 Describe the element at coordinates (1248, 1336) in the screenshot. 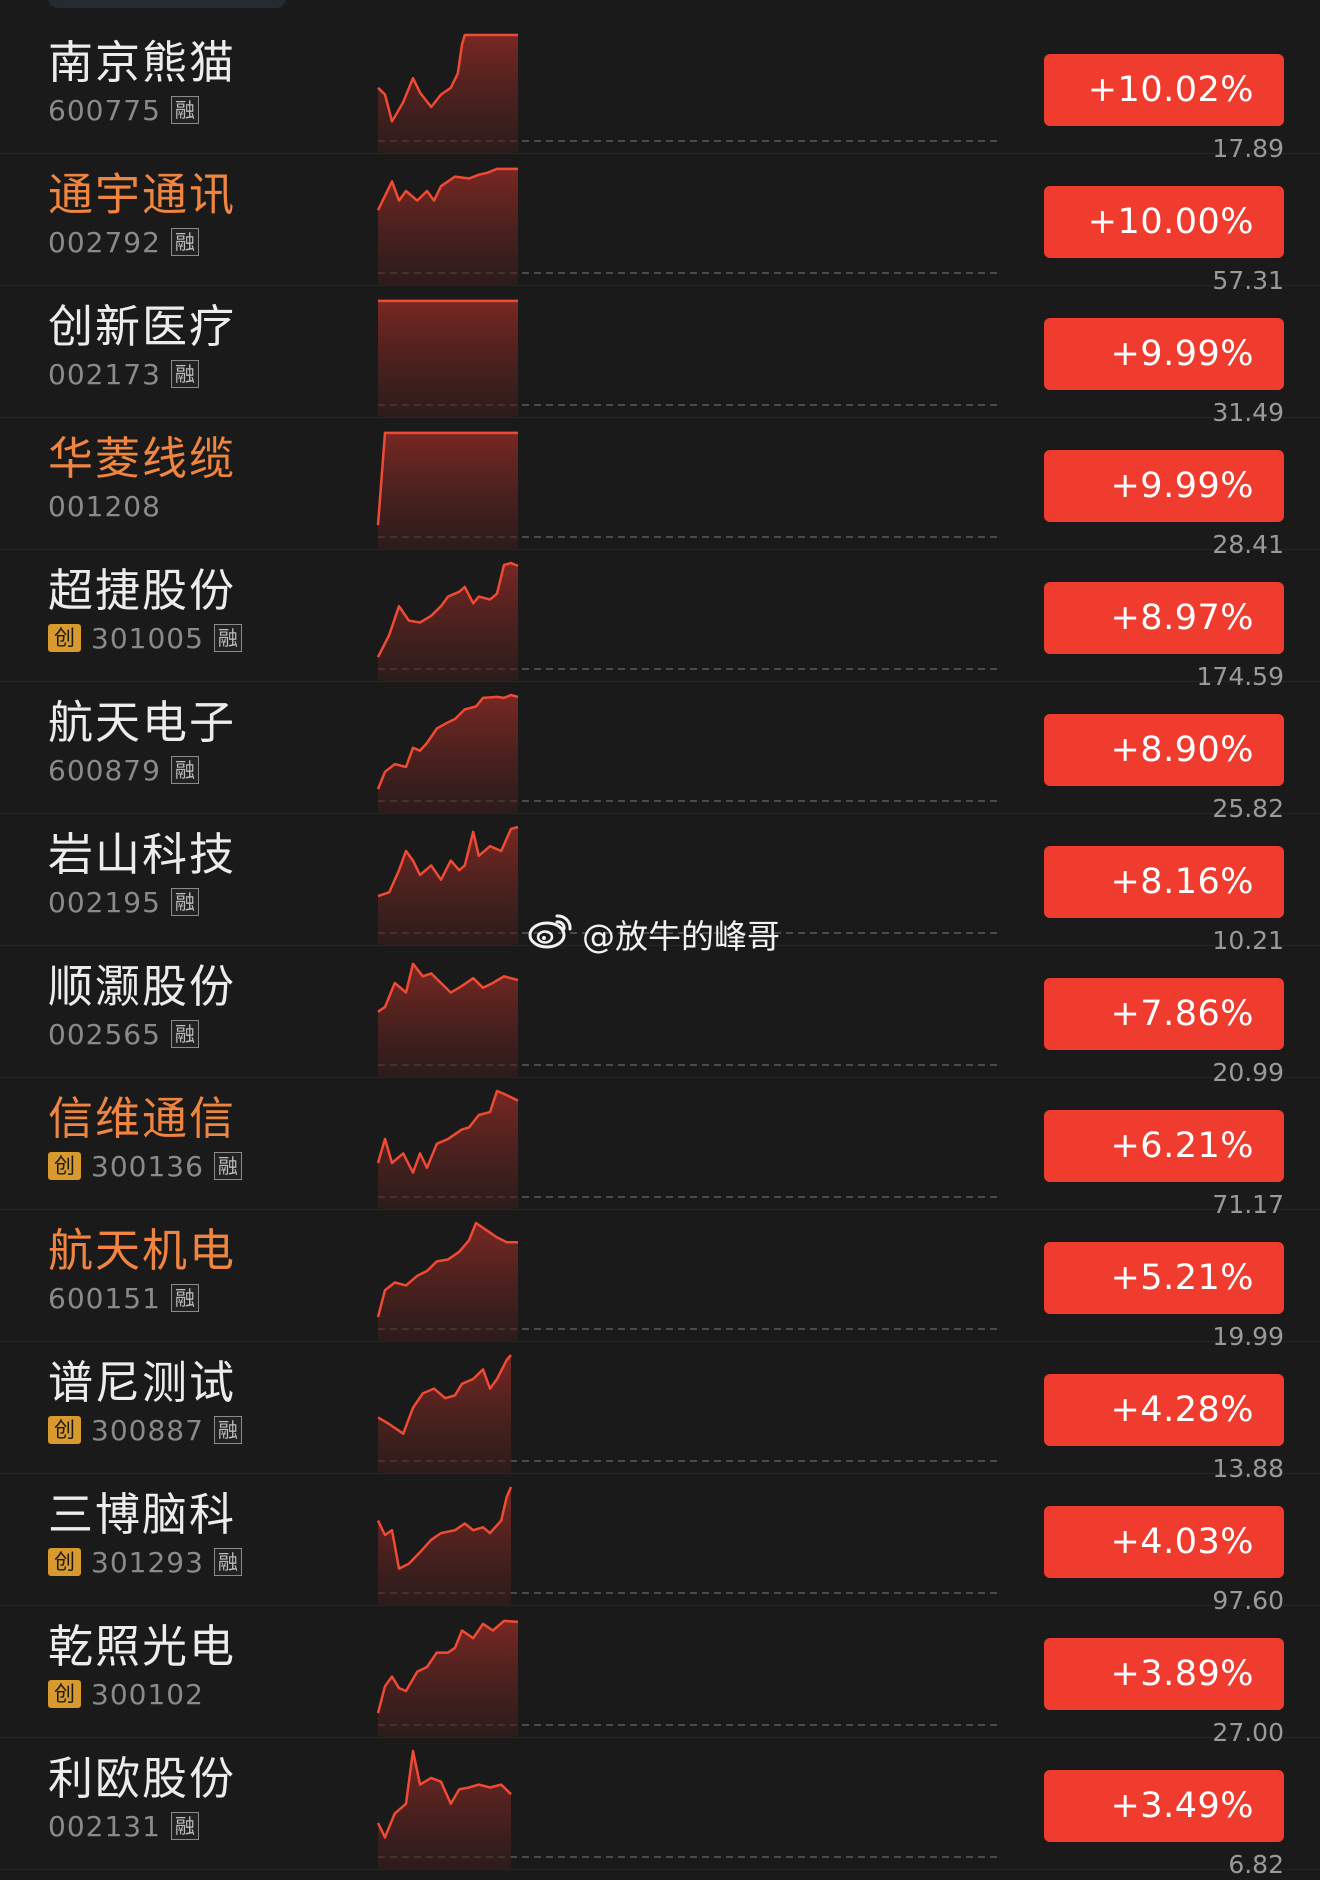

I see `stock-price: 19.99` at that location.